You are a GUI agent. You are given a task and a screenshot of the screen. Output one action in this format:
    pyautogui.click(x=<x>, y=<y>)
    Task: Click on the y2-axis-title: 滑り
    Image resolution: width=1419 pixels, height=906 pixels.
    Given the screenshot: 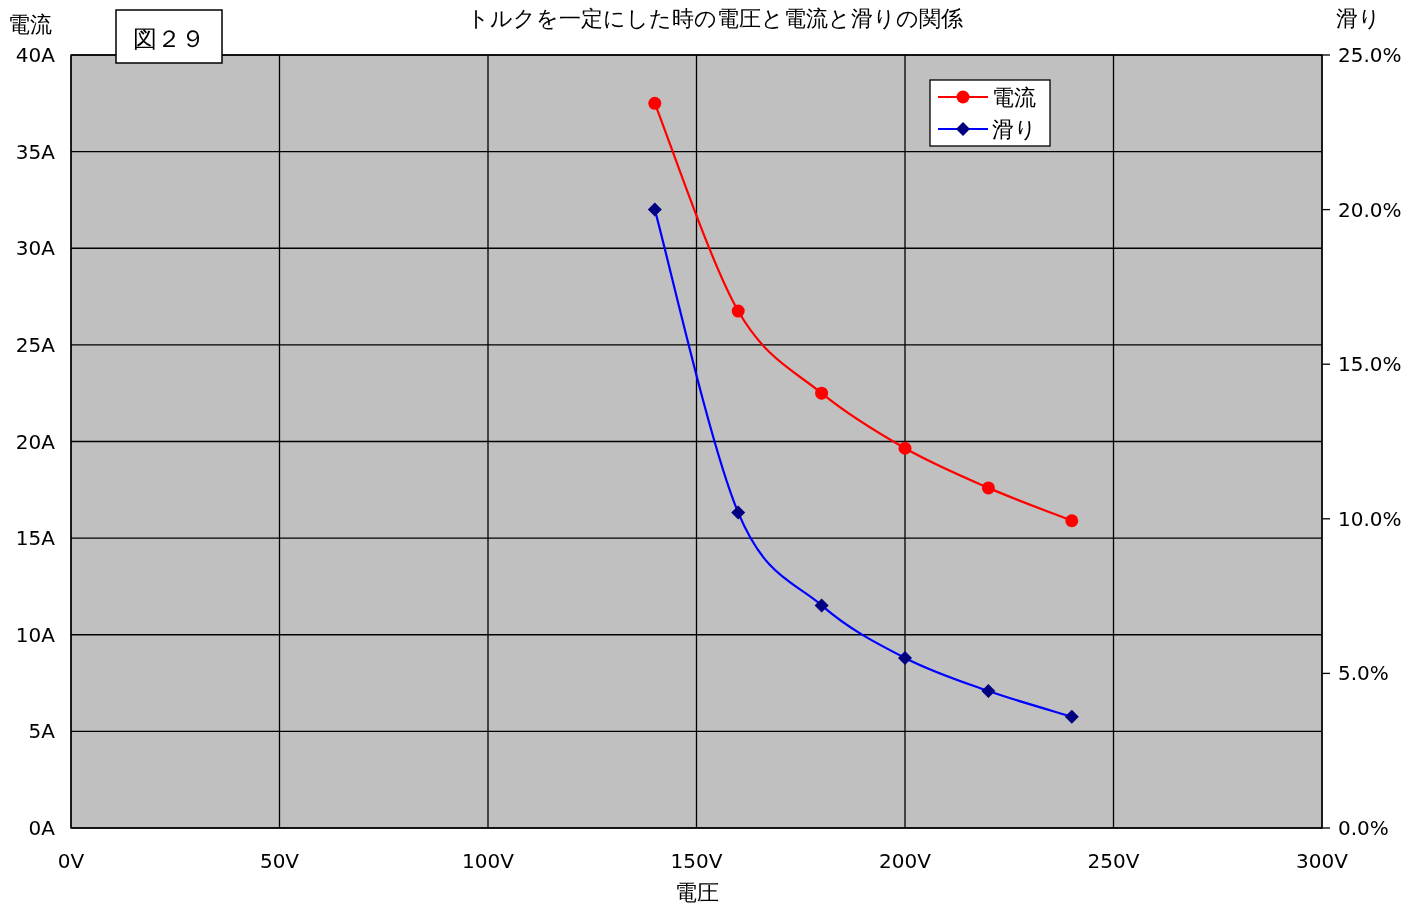 What is the action you would take?
    pyautogui.click(x=1358, y=18)
    